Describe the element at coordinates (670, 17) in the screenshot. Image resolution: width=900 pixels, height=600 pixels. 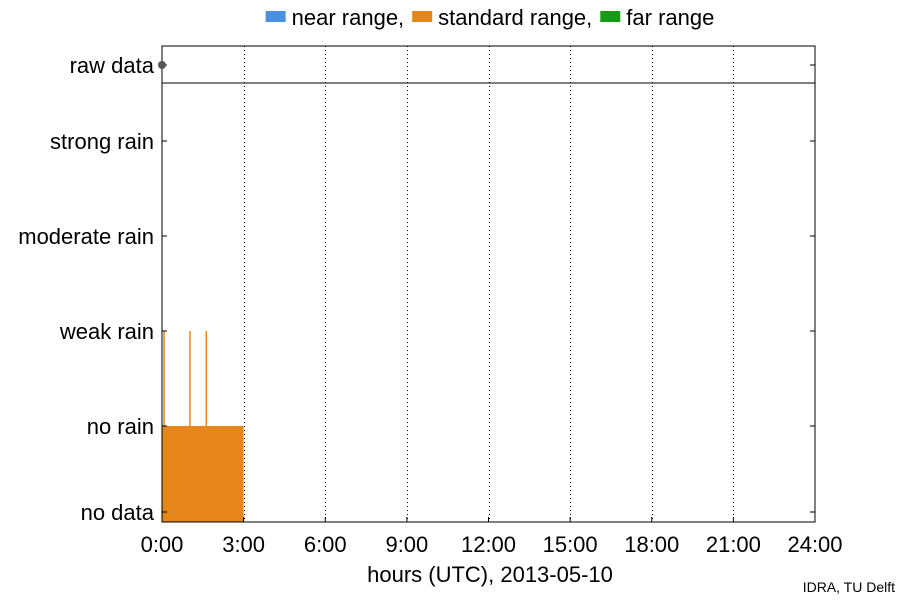
I see `legend-label-2: far range` at that location.